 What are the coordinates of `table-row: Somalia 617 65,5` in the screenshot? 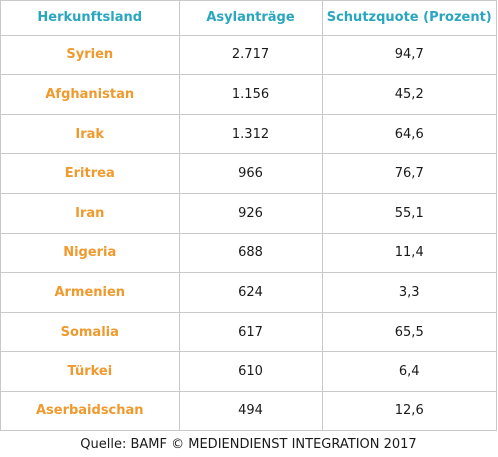 It's located at (248, 332).